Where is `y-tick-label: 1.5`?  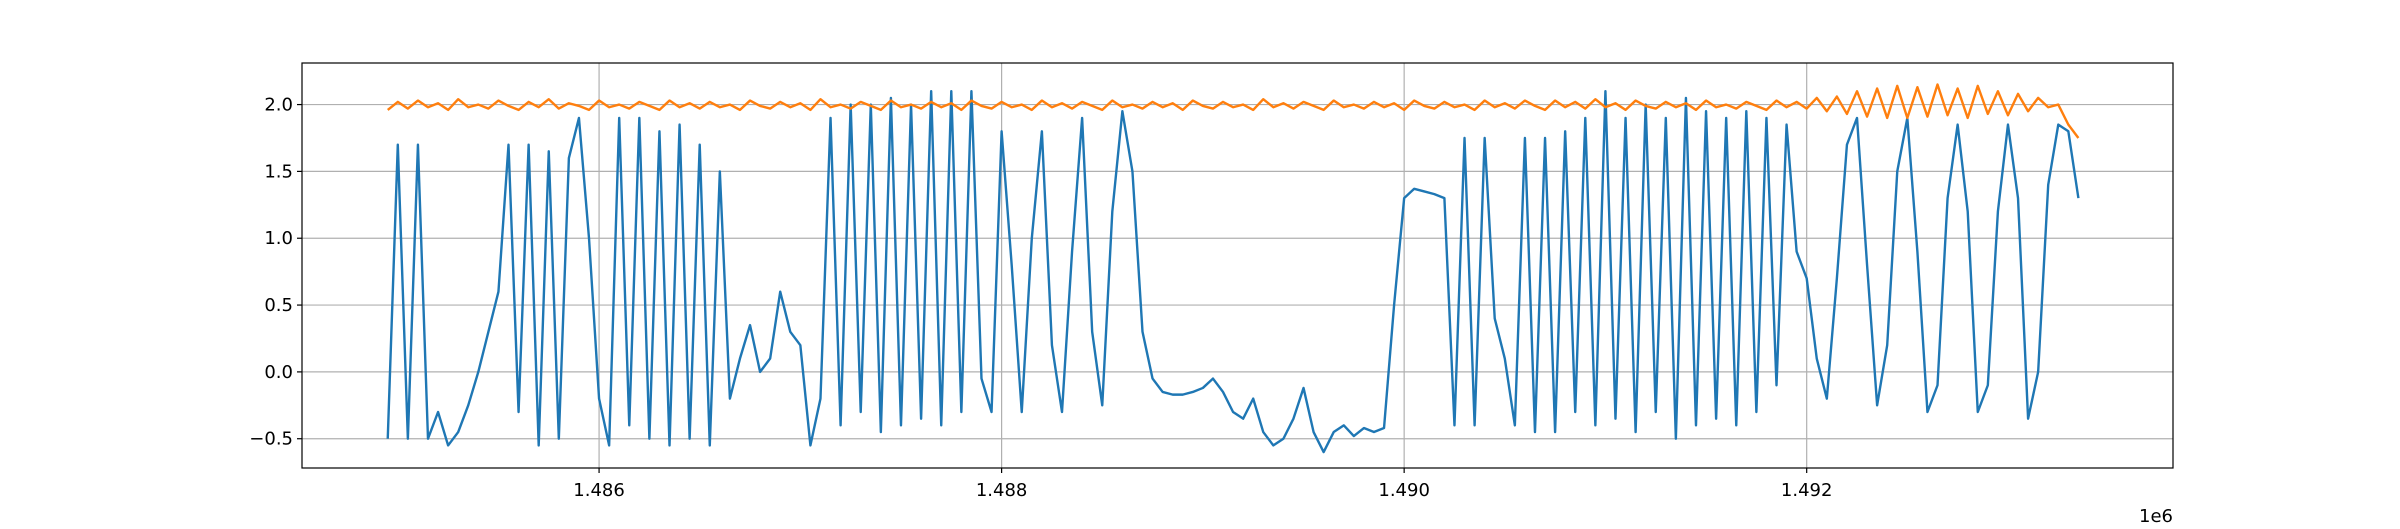 y-tick-label: 1.5 is located at coordinates (278, 171).